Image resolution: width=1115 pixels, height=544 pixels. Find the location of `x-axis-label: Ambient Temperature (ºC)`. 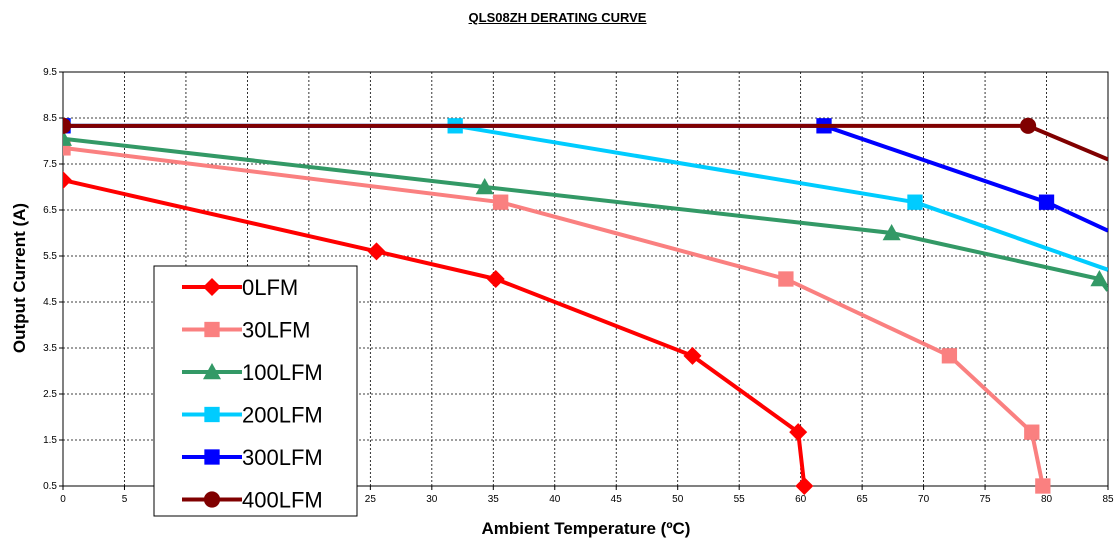

x-axis-label: Ambient Temperature (ºC) is located at coordinates (586, 528).